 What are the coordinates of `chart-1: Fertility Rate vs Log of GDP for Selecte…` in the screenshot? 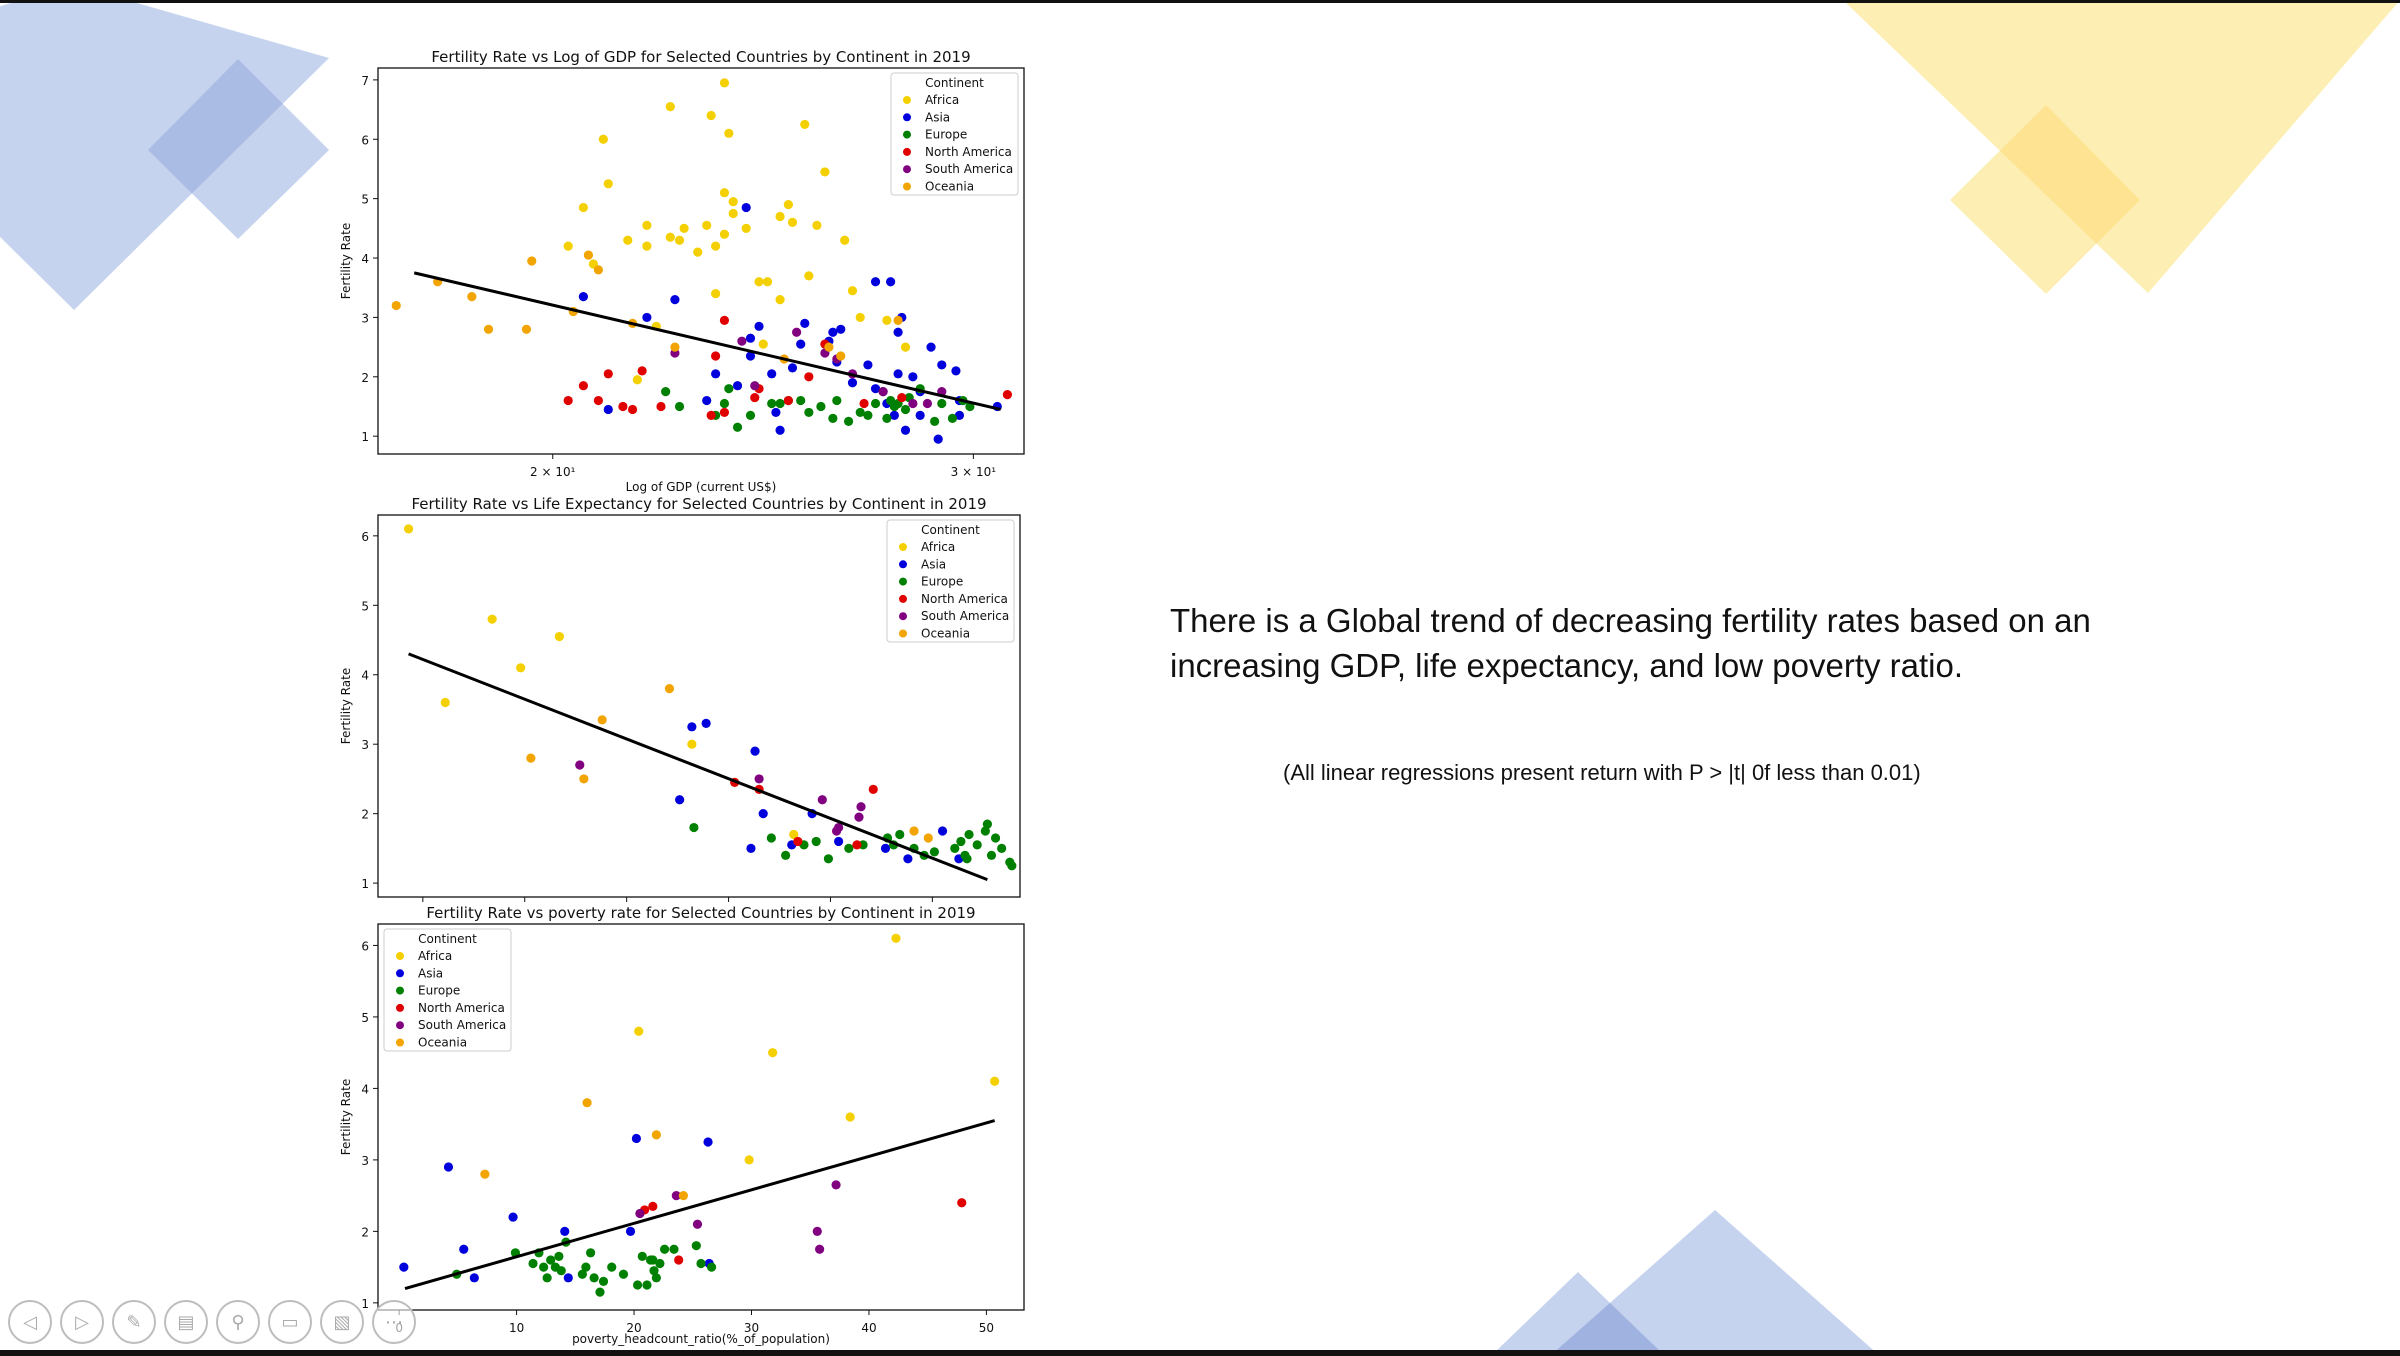 It's located at (682, 271).